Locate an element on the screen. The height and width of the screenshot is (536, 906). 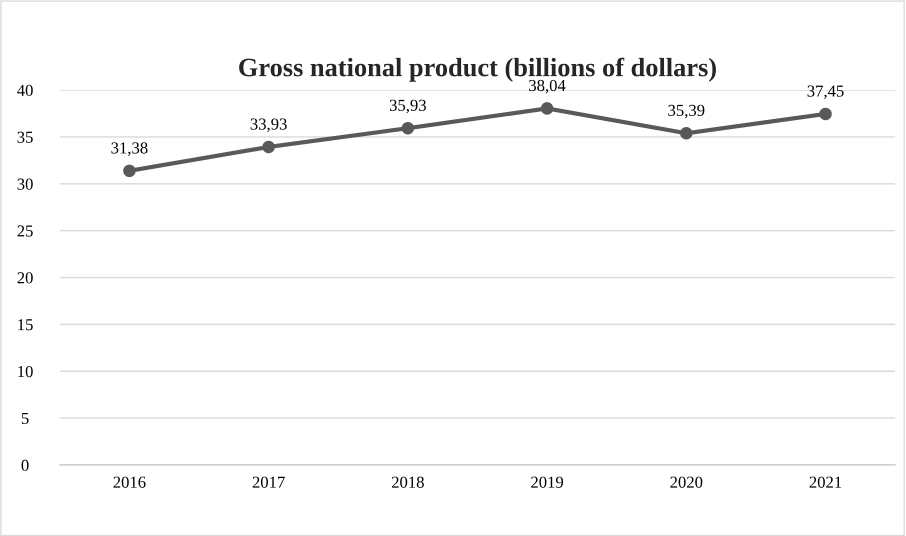
data-label: 35,39 is located at coordinates (686, 111).